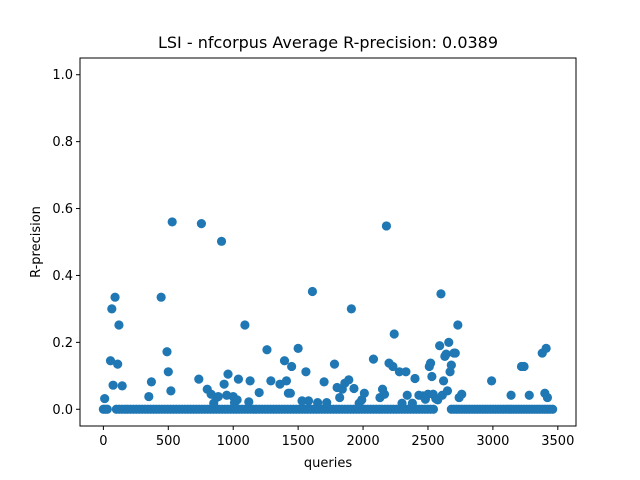 This screenshot has height=480, width=640. Describe the element at coordinates (62, 142) in the screenshot. I see `y-tick-label: 0.8` at that location.